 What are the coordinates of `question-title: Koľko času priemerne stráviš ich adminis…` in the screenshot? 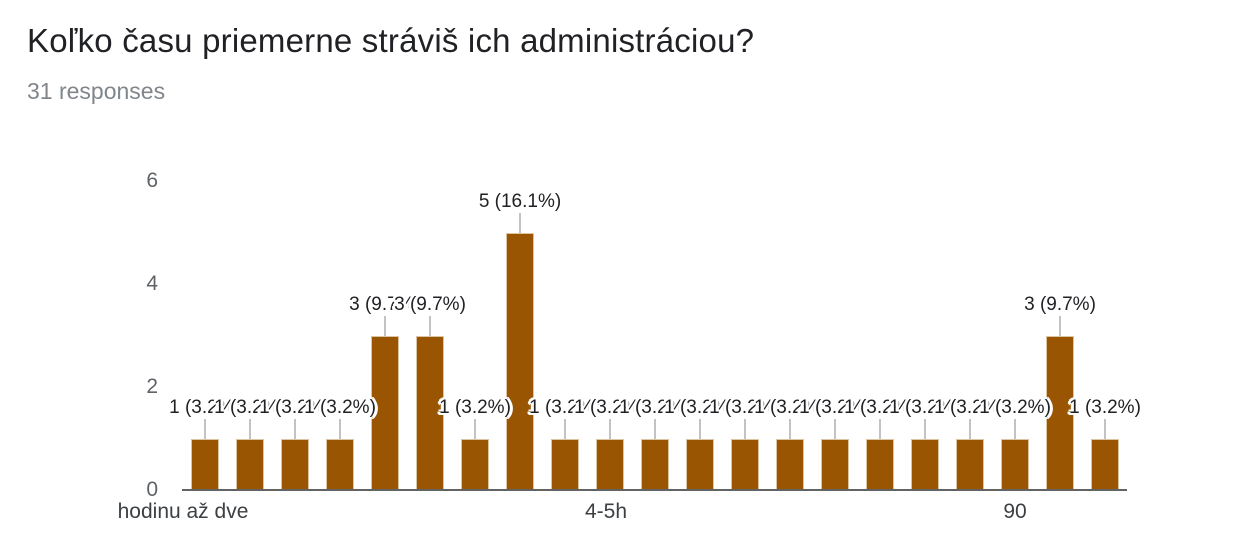 It's located at (391, 40).